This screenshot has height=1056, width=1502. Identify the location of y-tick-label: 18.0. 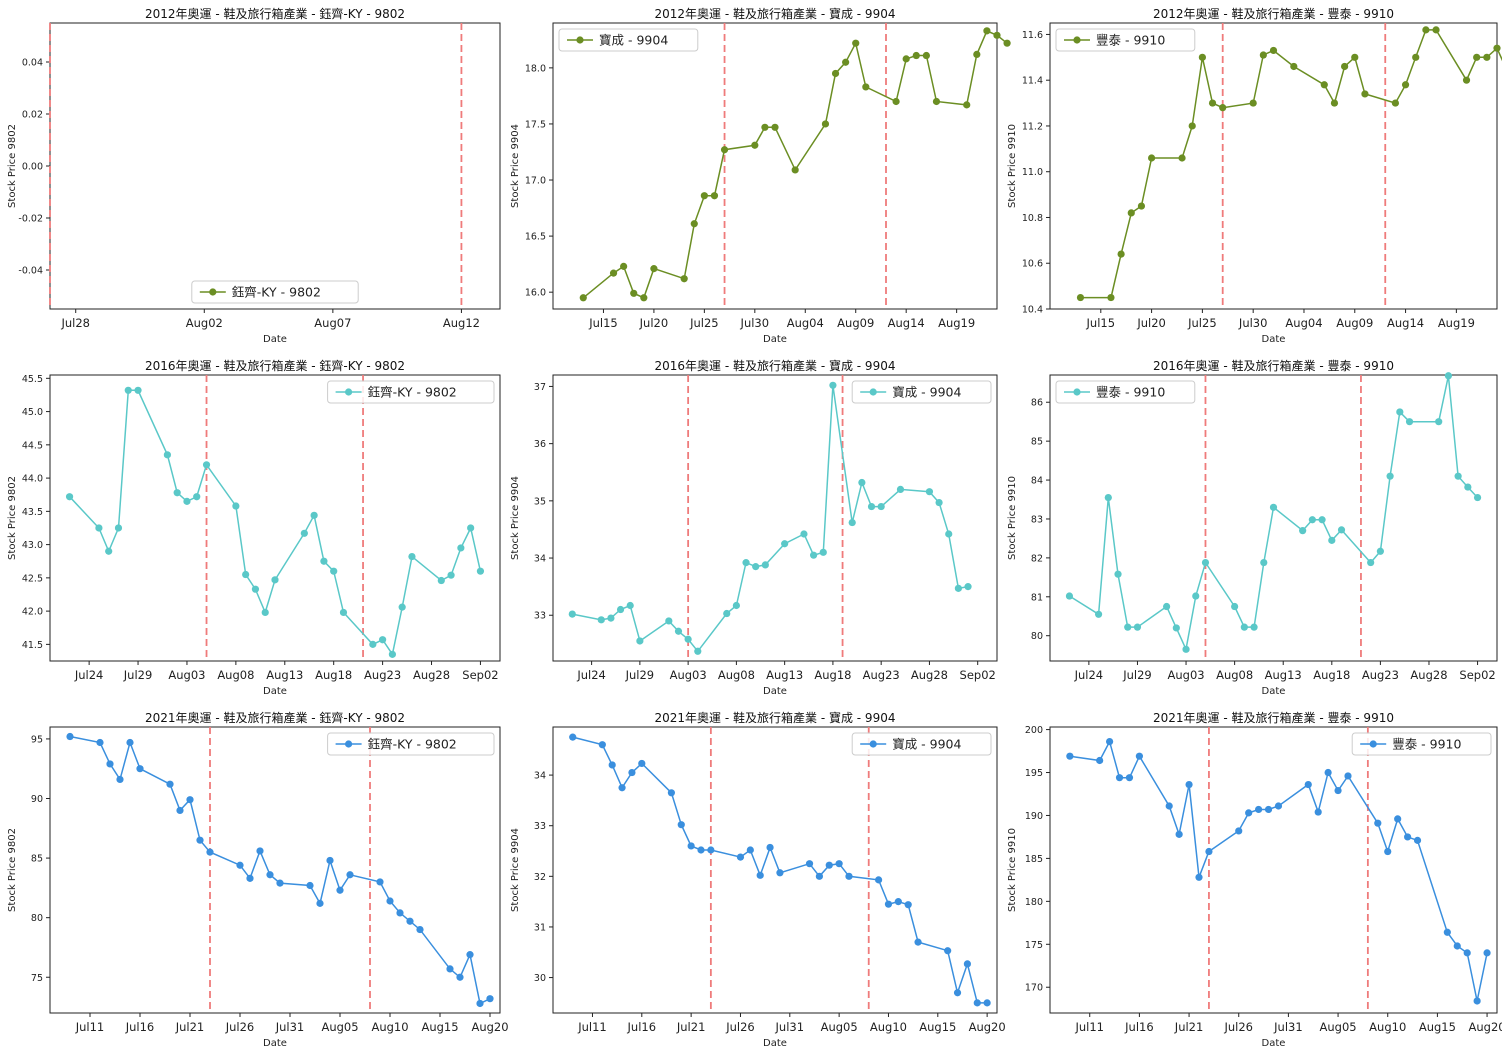
(535, 68).